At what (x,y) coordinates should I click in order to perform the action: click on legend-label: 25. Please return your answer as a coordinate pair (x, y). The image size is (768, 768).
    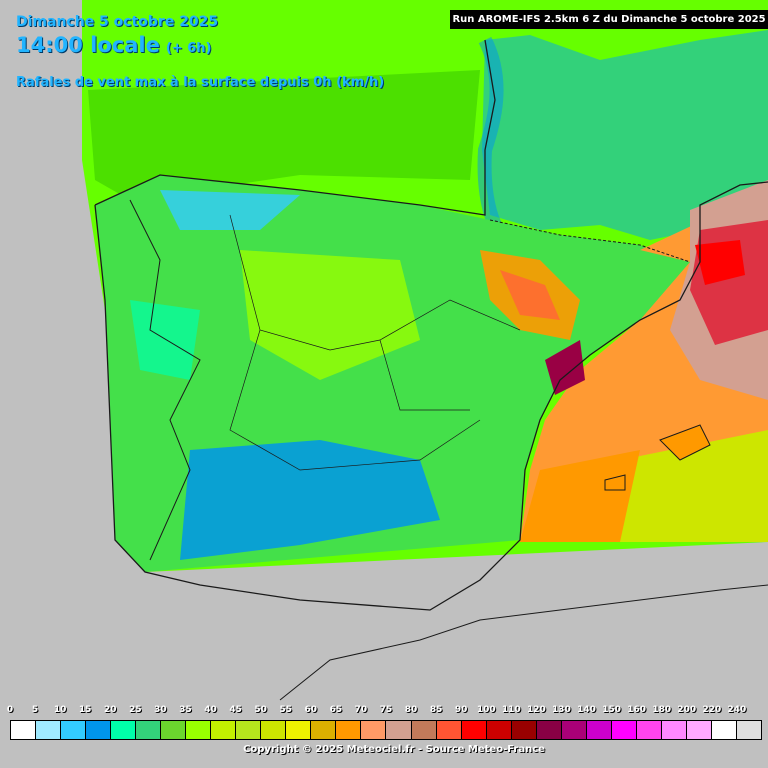
    Looking at the image, I should click on (135, 710).